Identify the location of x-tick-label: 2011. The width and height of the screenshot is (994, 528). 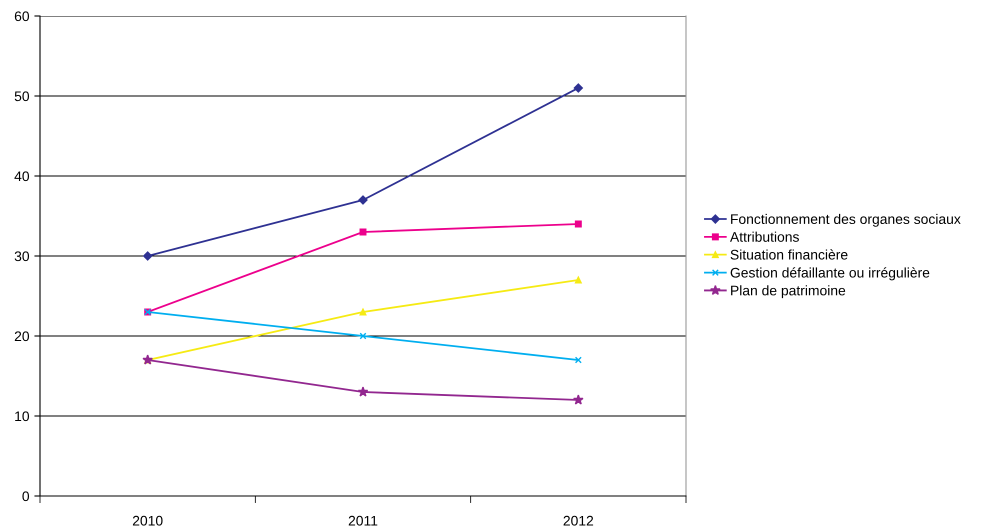
(363, 521).